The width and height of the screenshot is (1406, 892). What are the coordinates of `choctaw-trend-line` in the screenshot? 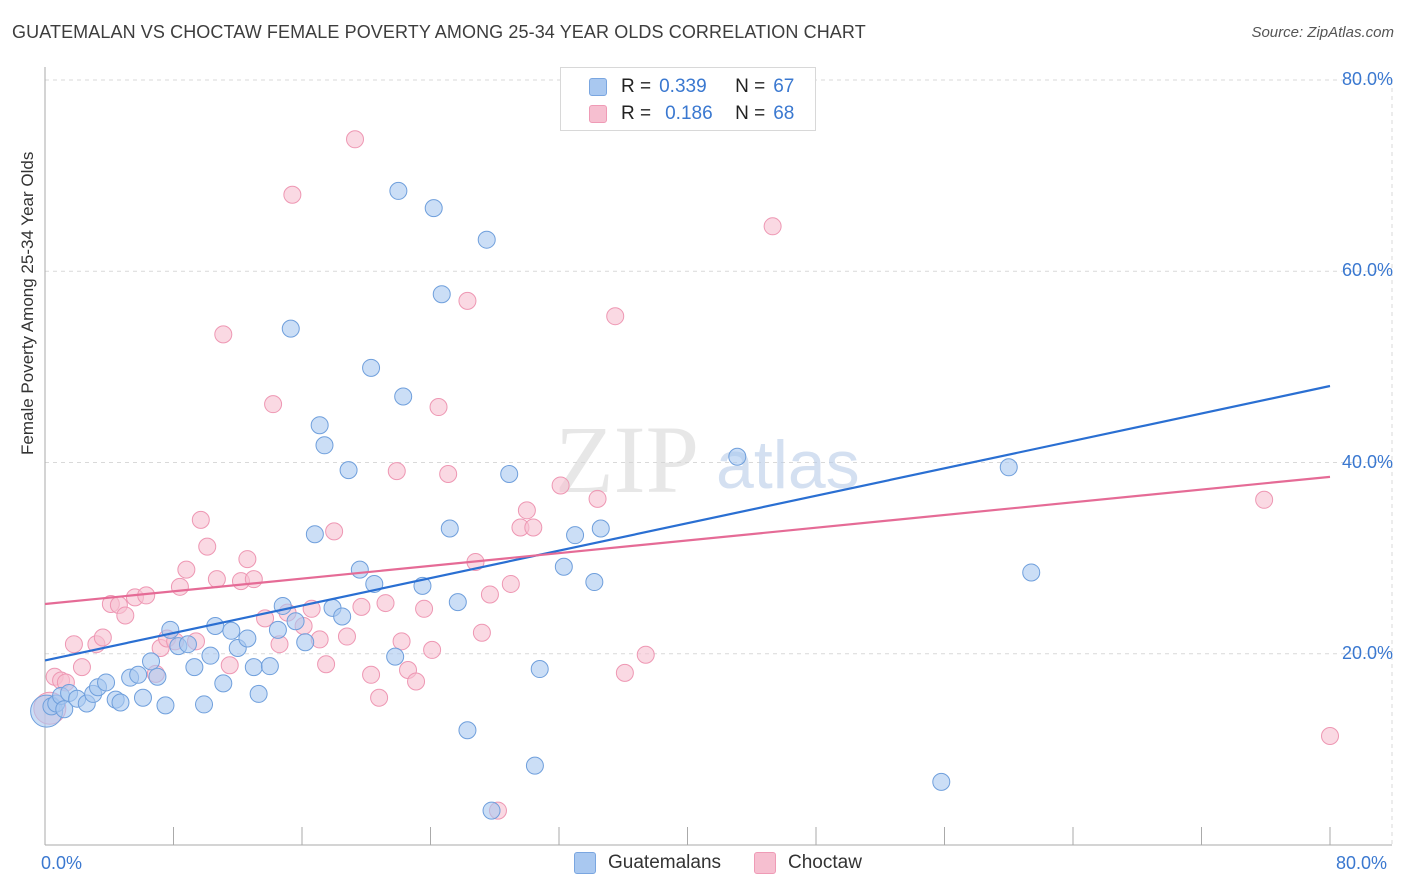 It's located at (687, 540).